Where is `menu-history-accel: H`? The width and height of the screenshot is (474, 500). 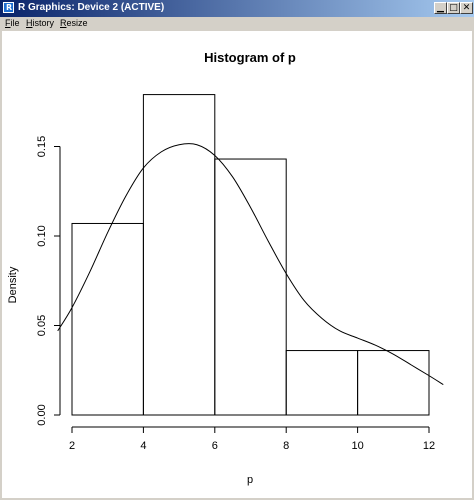
menu-history-accel: H is located at coordinates (29, 23).